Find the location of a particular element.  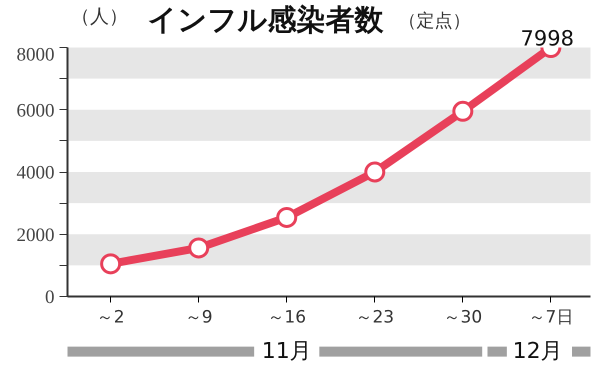

x-tick-label: ～16 is located at coordinates (286, 318).